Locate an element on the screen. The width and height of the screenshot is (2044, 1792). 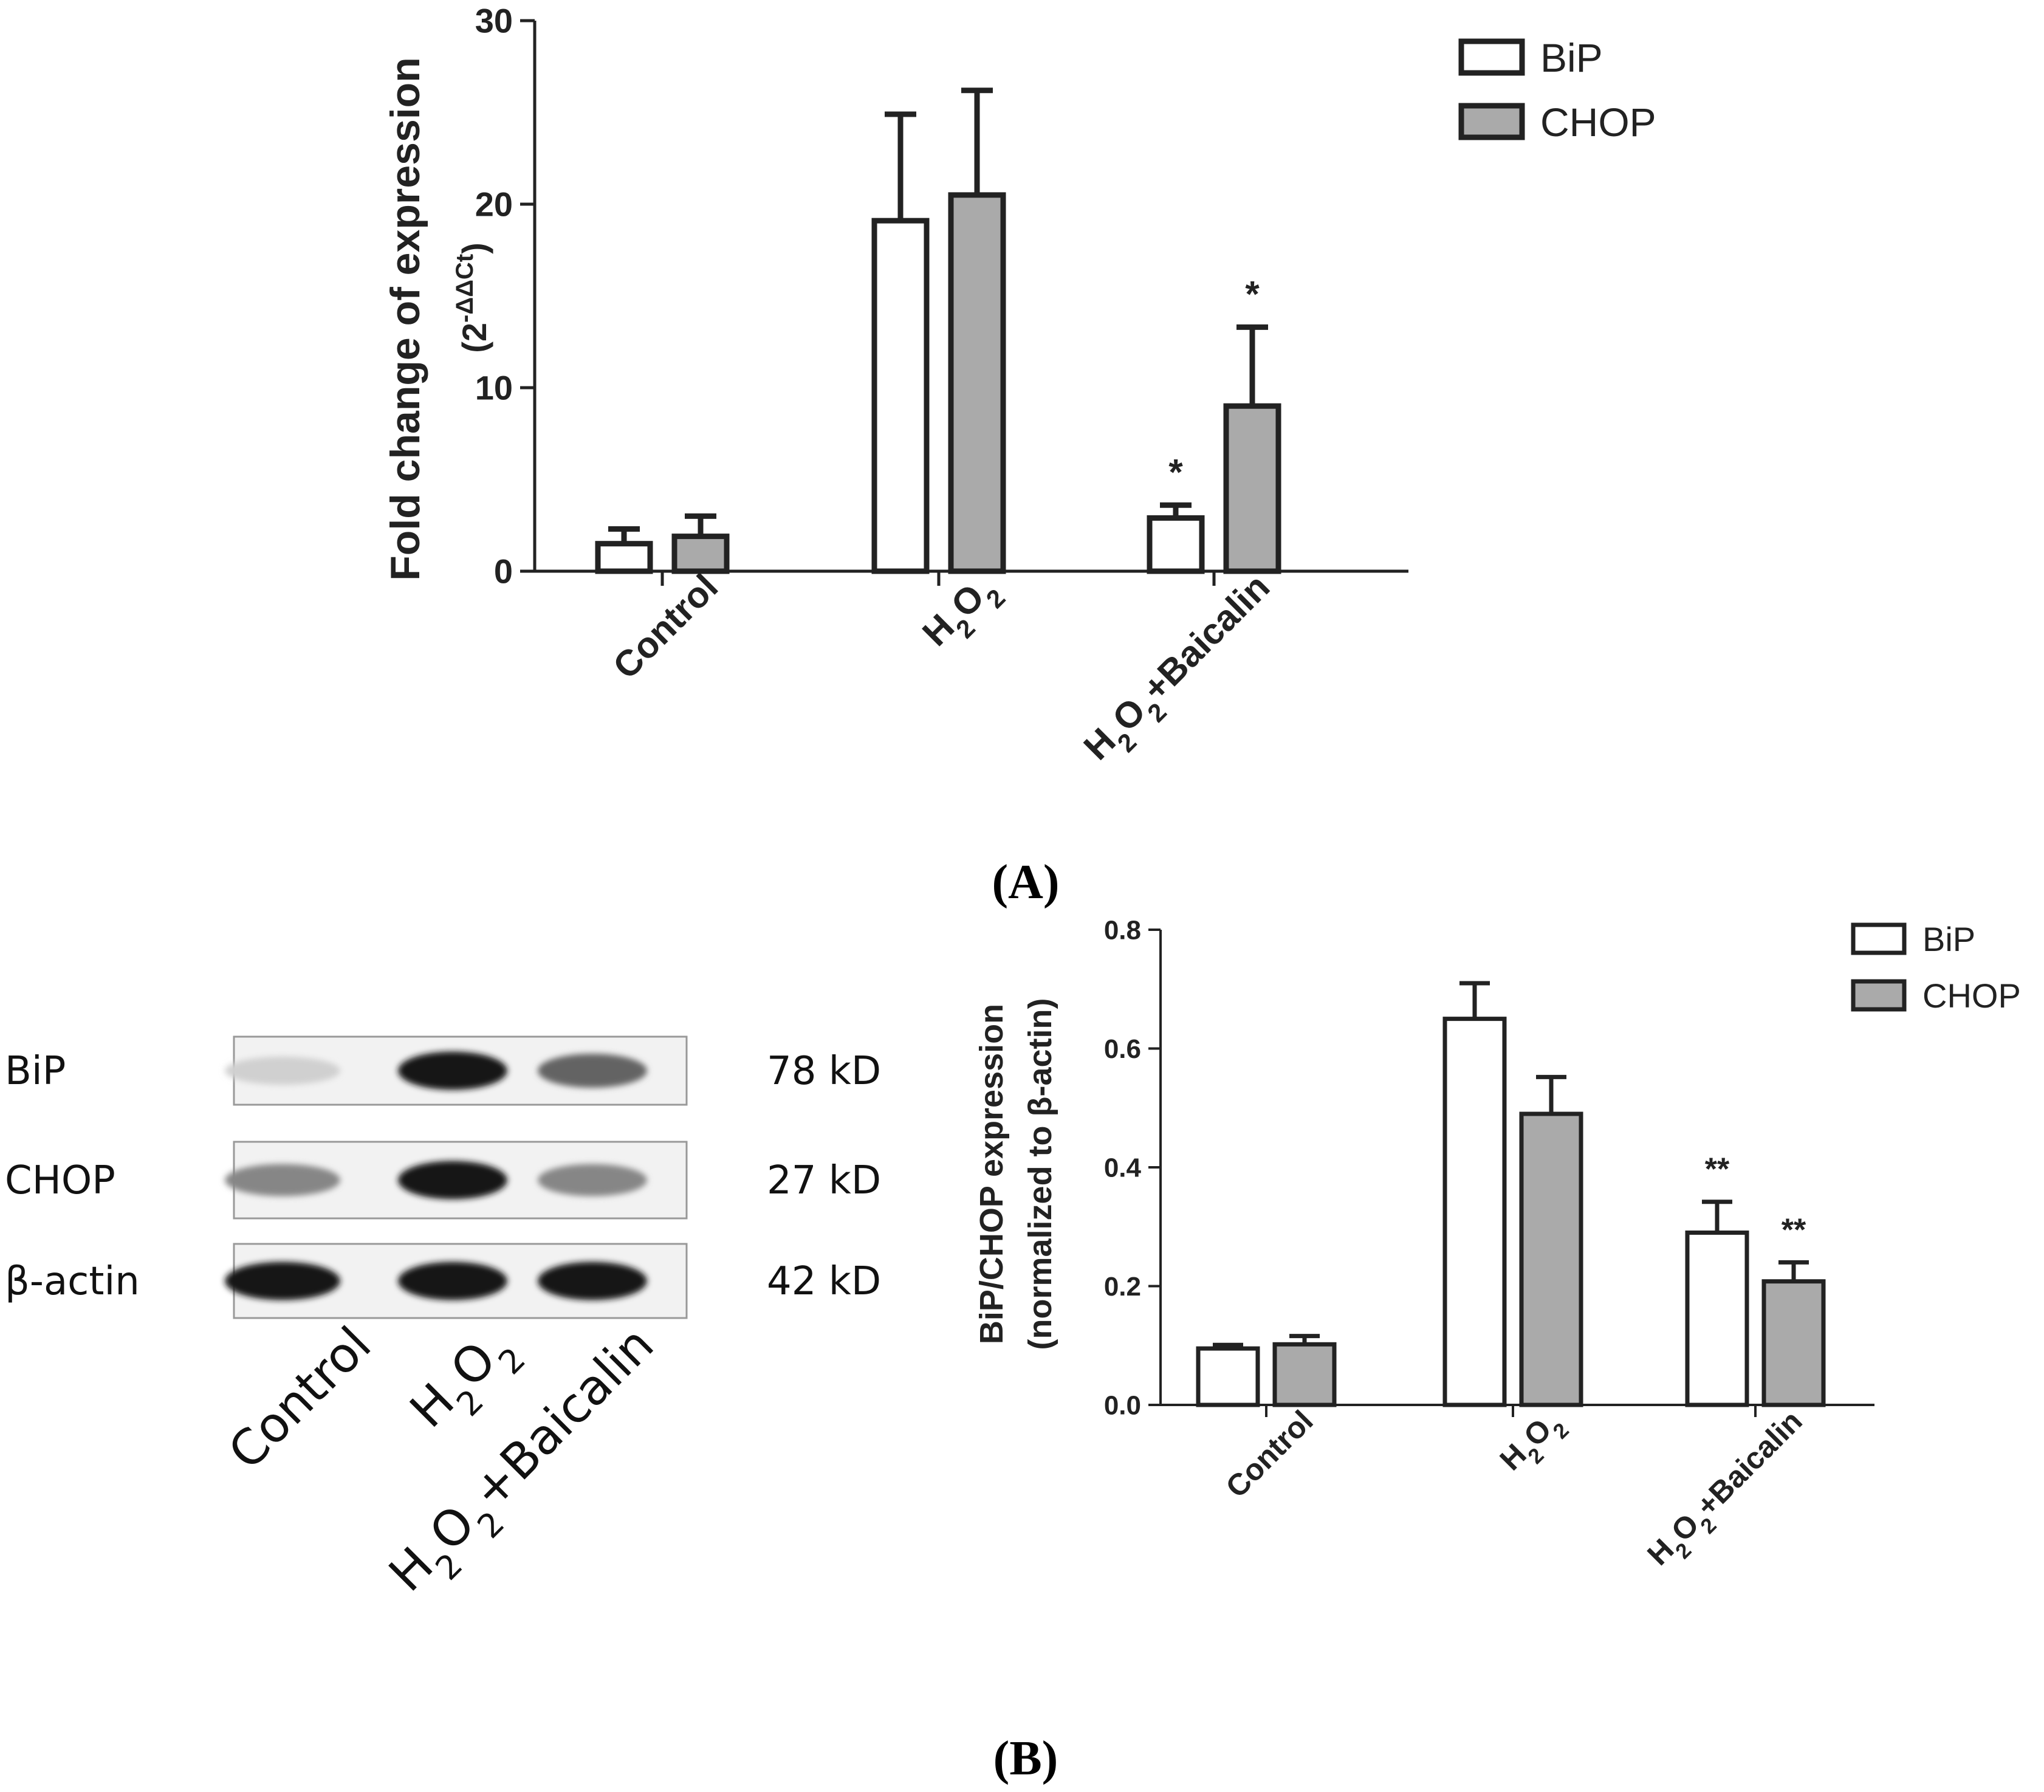
chart-b-y-ticks: 0.0 0.2 0.4 0.6 0.8 is located at coordinates (1132, 1167).